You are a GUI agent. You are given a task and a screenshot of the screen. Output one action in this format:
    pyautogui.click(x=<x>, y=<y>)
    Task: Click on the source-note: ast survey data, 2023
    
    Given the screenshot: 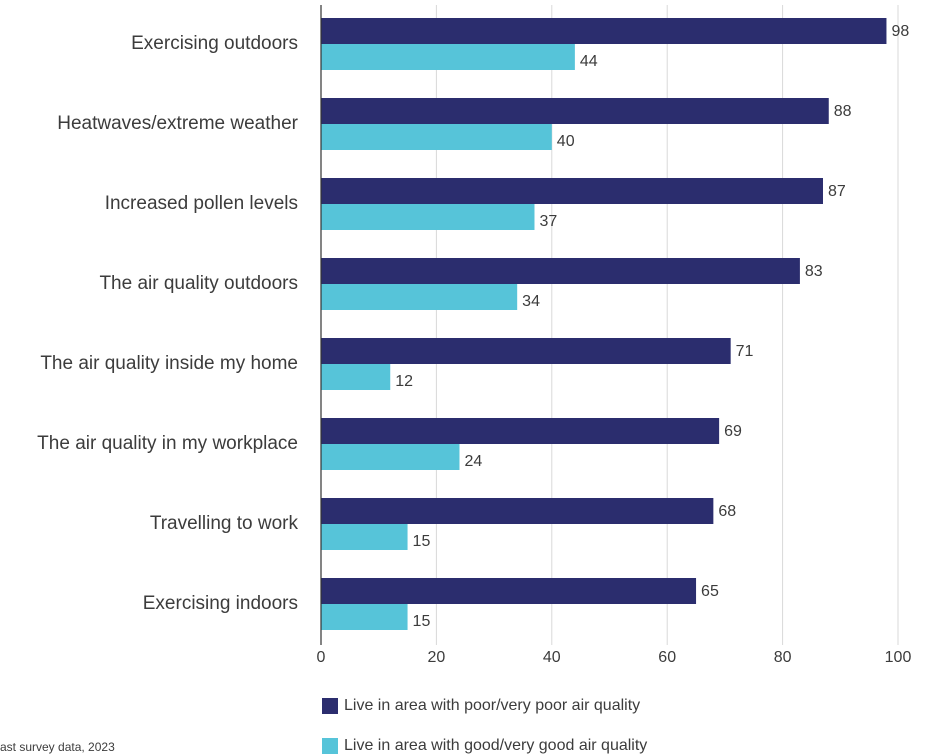 What is the action you would take?
    pyautogui.click(x=57, y=747)
    